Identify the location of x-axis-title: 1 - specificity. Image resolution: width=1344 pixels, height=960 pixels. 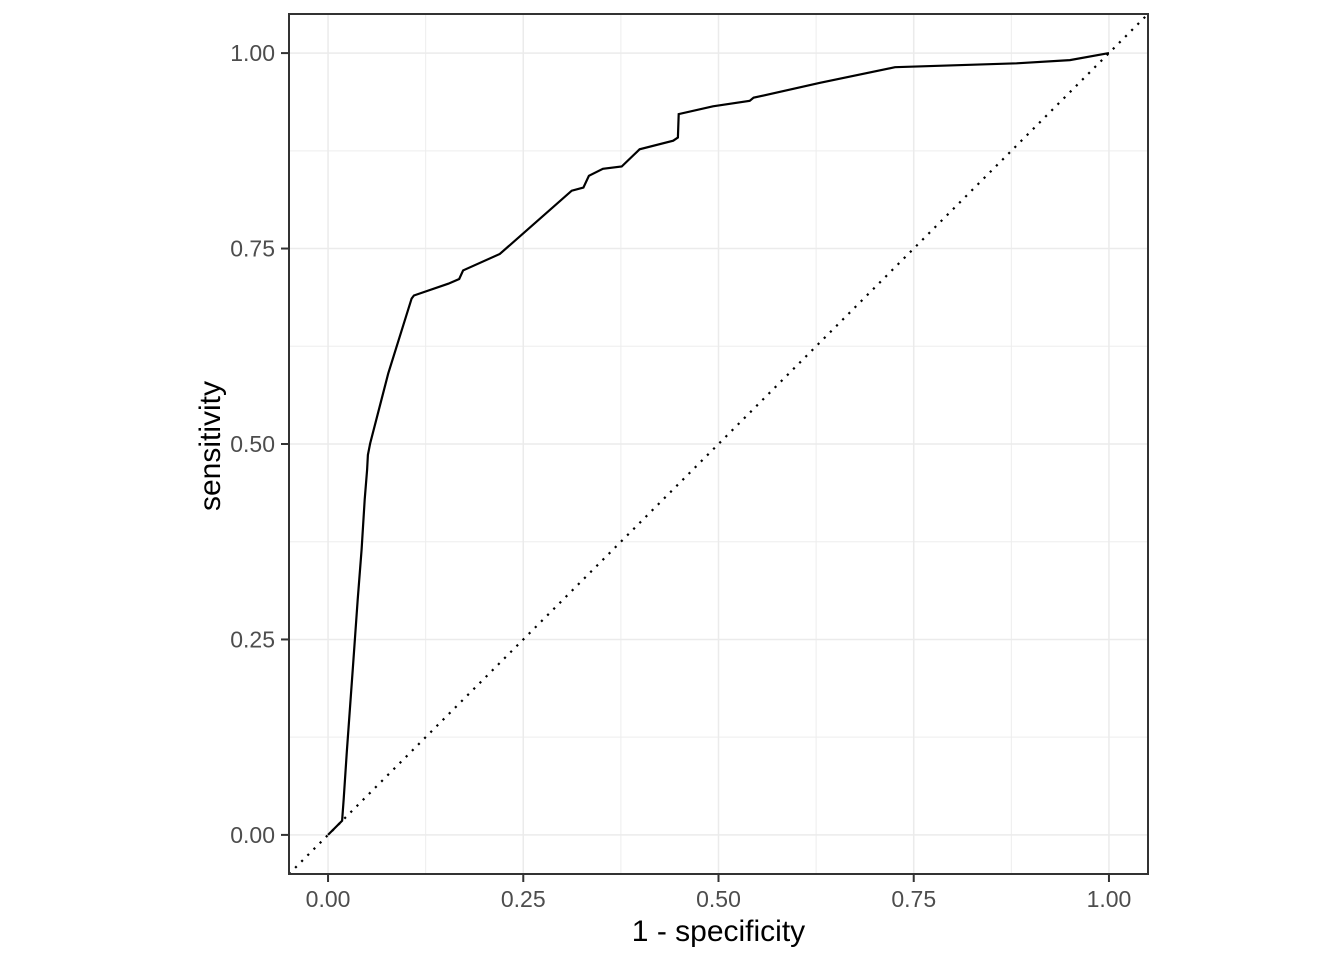
(718, 931).